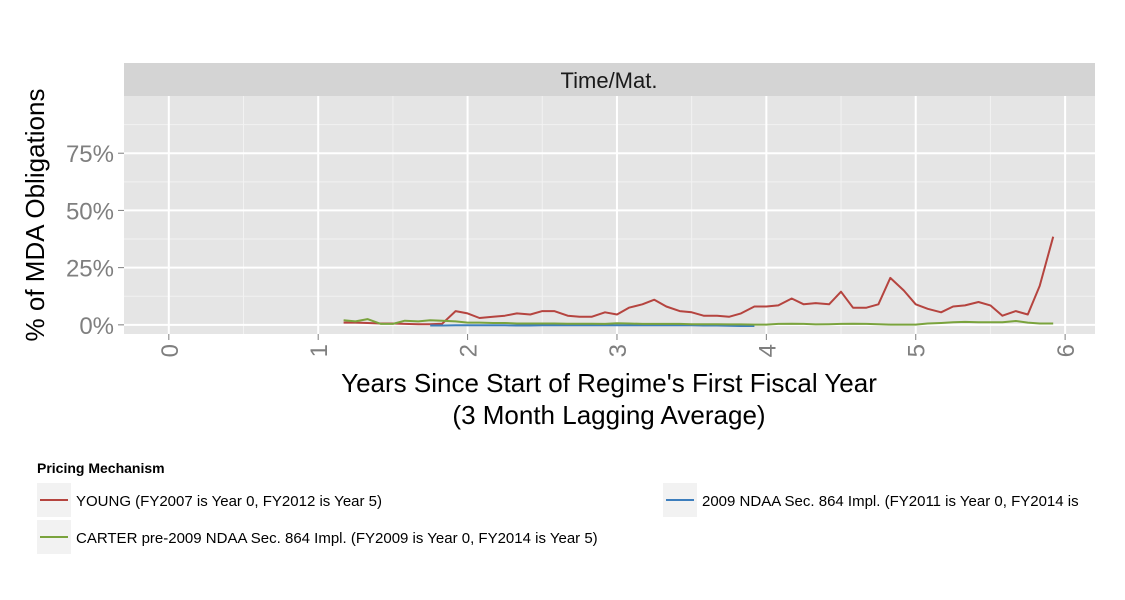 The width and height of the screenshot is (1125, 600). Describe the element at coordinates (101, 468) in the screenshot. I see `legend-title: Pricing Mechanism` at that location.